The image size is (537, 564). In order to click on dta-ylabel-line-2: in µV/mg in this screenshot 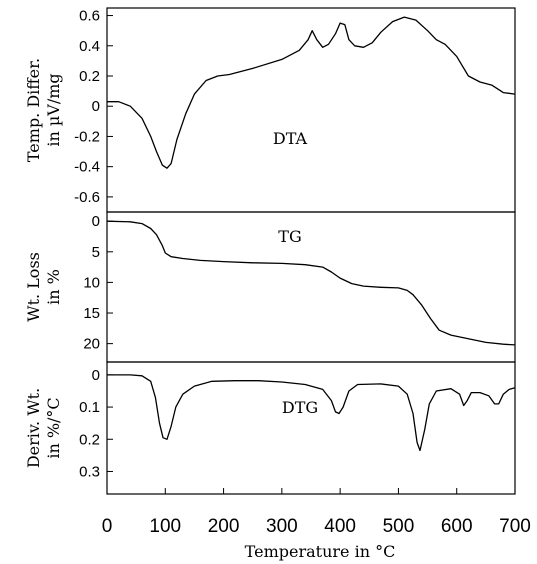, I will do `click(53, 109)`.